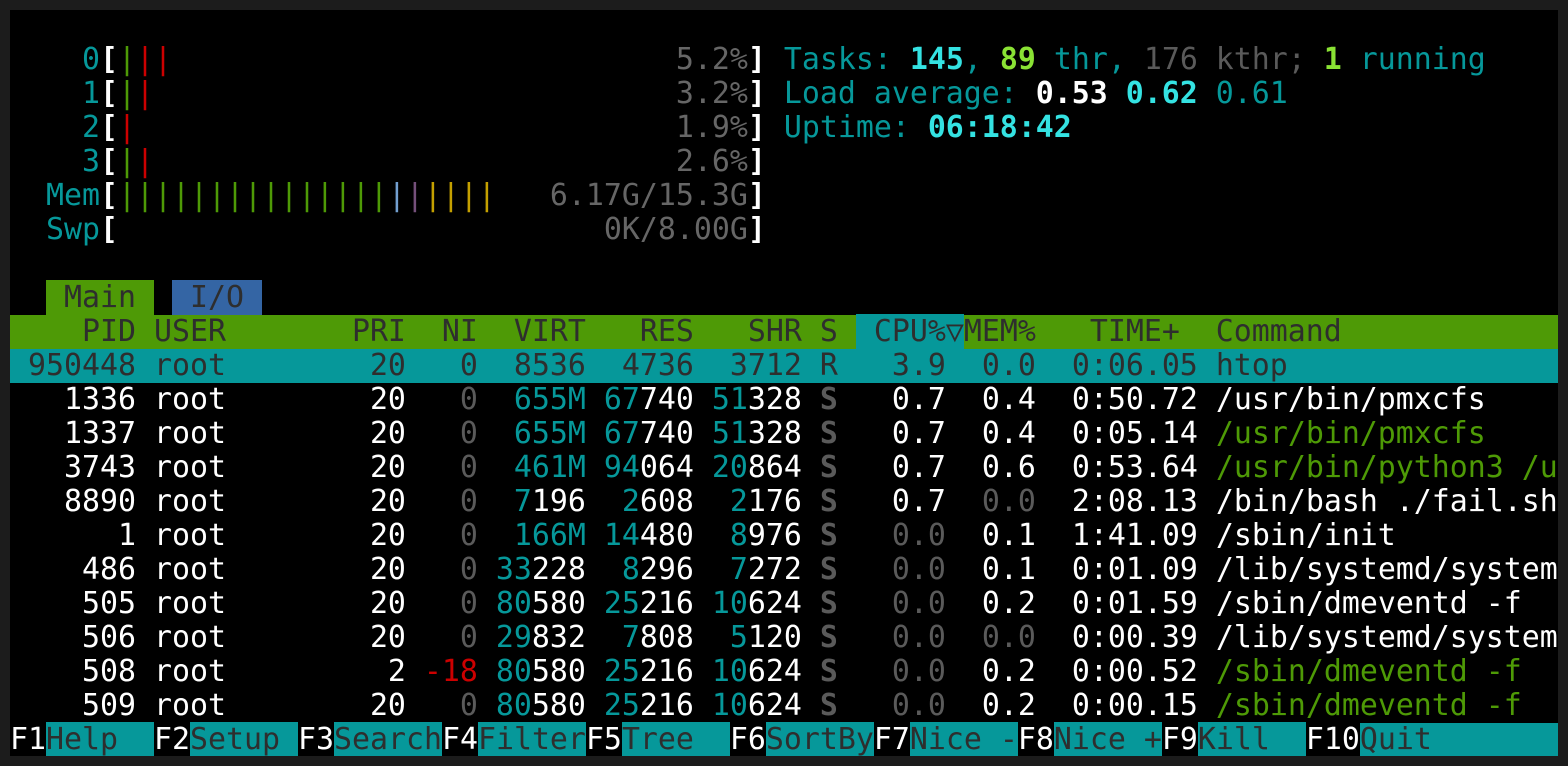 This screenshot has width=1568, height=766. I want to click on fkey-f2: F2, so click(171, 739).